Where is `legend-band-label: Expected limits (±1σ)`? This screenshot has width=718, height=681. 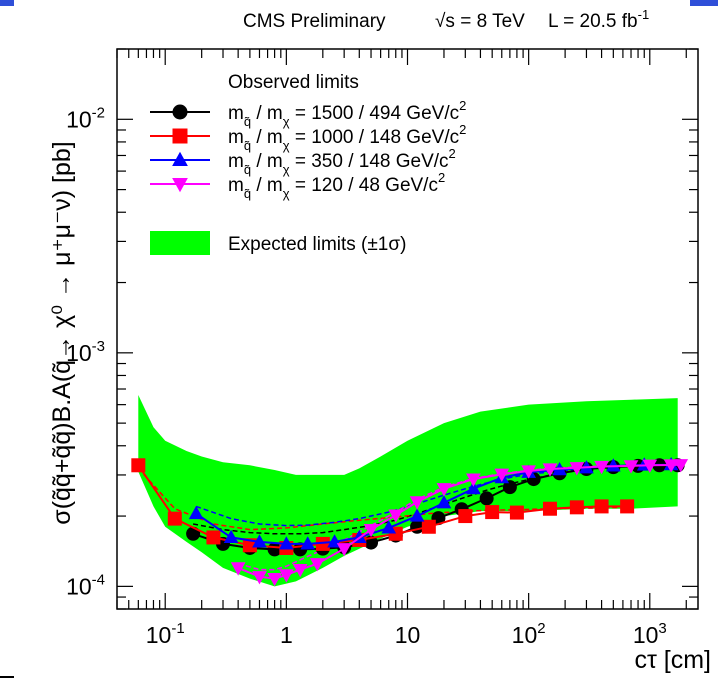
legend-band-label: Expected limits (±1σ) is located at coordinates (317, 244).